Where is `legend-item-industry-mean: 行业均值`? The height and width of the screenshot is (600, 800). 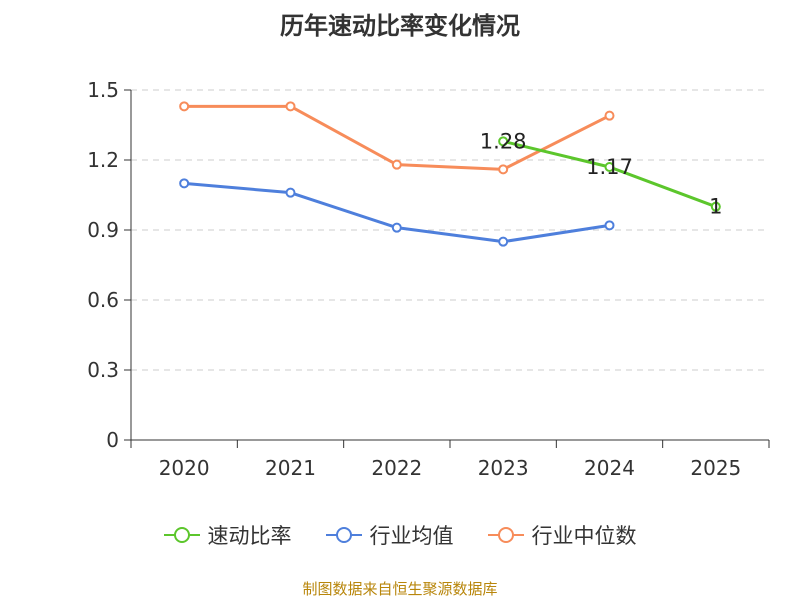 legend-item-industry-mean: 行业均值 is located at coordinates (389, 535).